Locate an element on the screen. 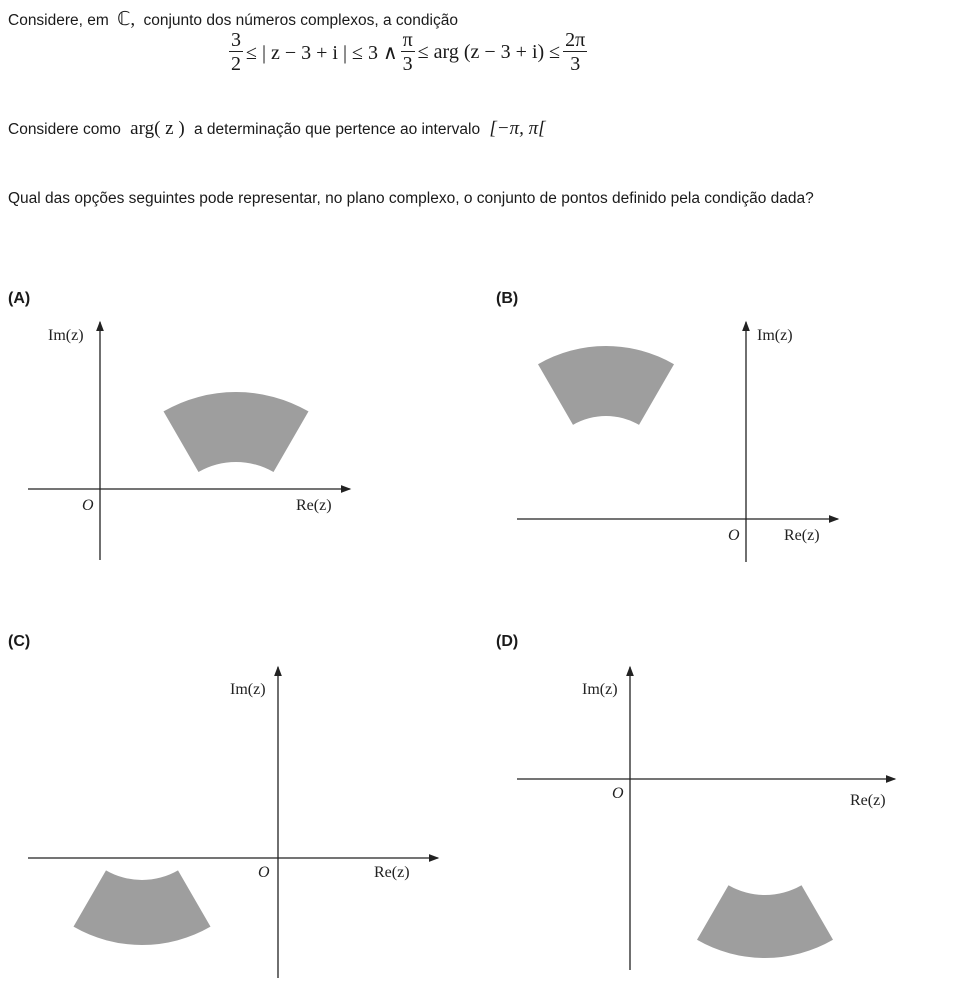  option-b-label: (B) is located at coordinates (507, 298).